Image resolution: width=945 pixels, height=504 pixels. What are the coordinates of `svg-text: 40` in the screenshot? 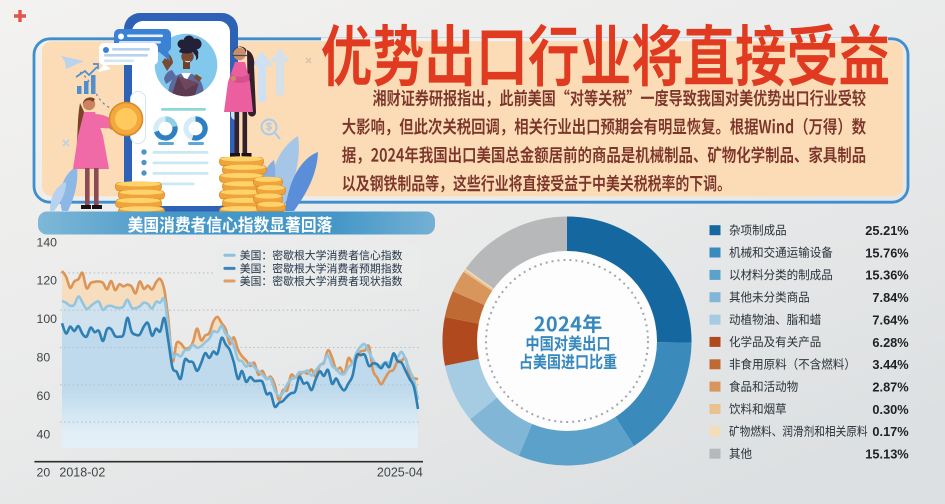 It's located at (44, 434).